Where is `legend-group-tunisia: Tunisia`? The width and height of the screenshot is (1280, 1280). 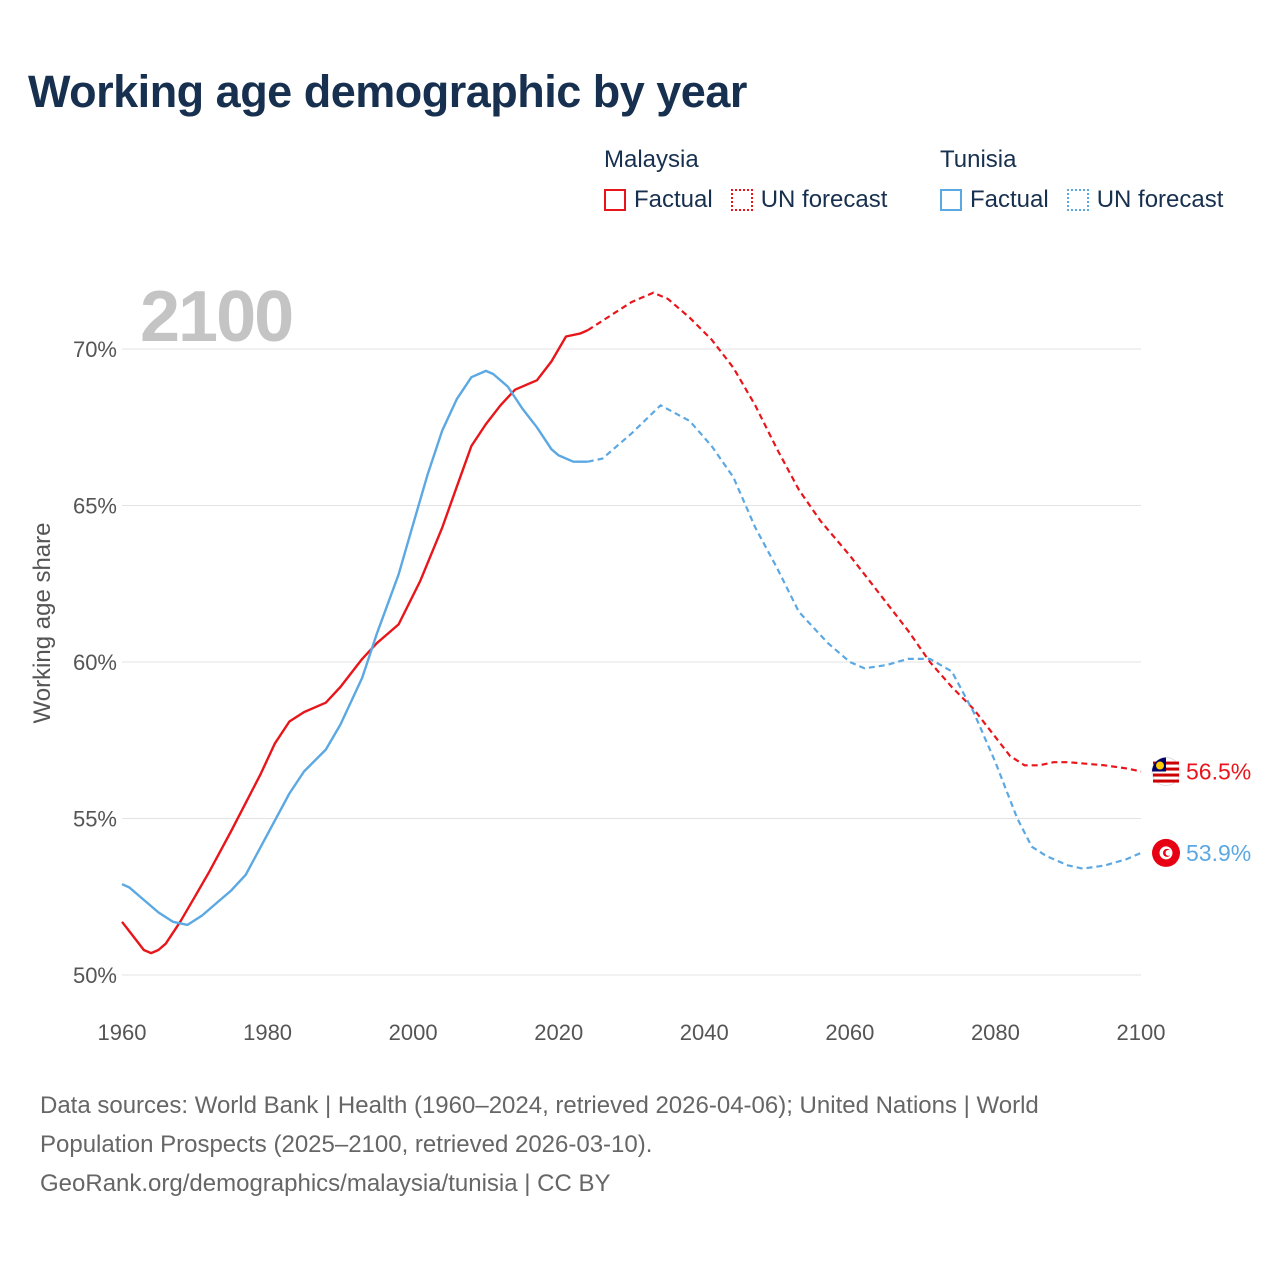
legend-group-tunisia: Tunisia is located at coordinates (978, 159).